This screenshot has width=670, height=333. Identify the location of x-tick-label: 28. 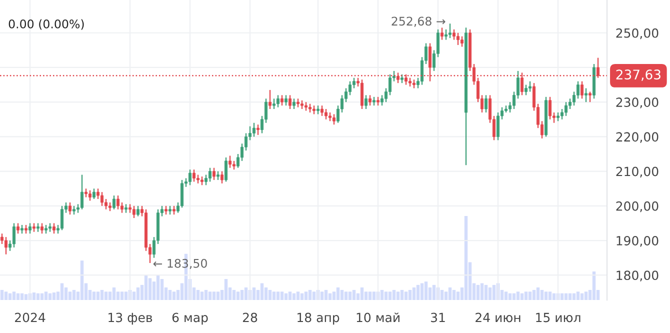
(250, 317).